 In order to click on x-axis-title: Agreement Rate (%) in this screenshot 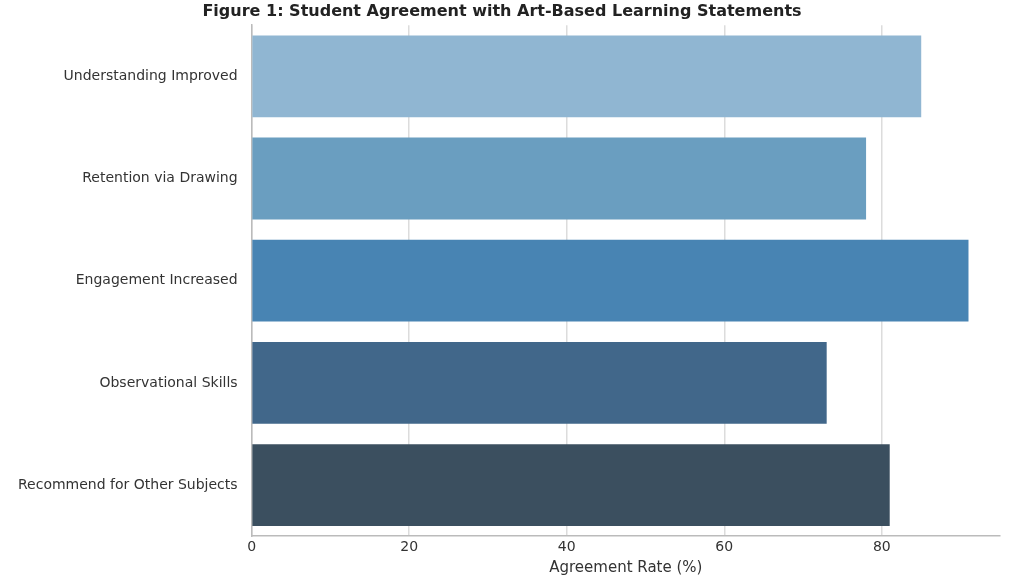, I will do `click(626, 566)`.